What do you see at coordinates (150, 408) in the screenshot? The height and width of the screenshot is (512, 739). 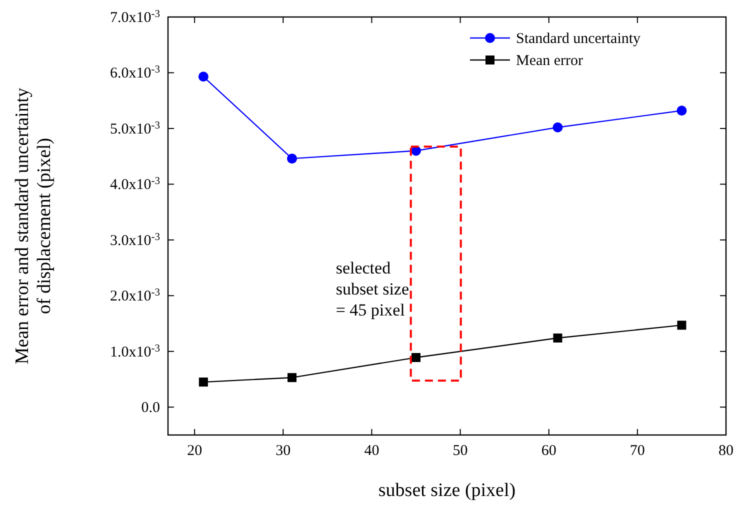 I see `y-tick-label: 0.0` at bounding box center [150, 408].